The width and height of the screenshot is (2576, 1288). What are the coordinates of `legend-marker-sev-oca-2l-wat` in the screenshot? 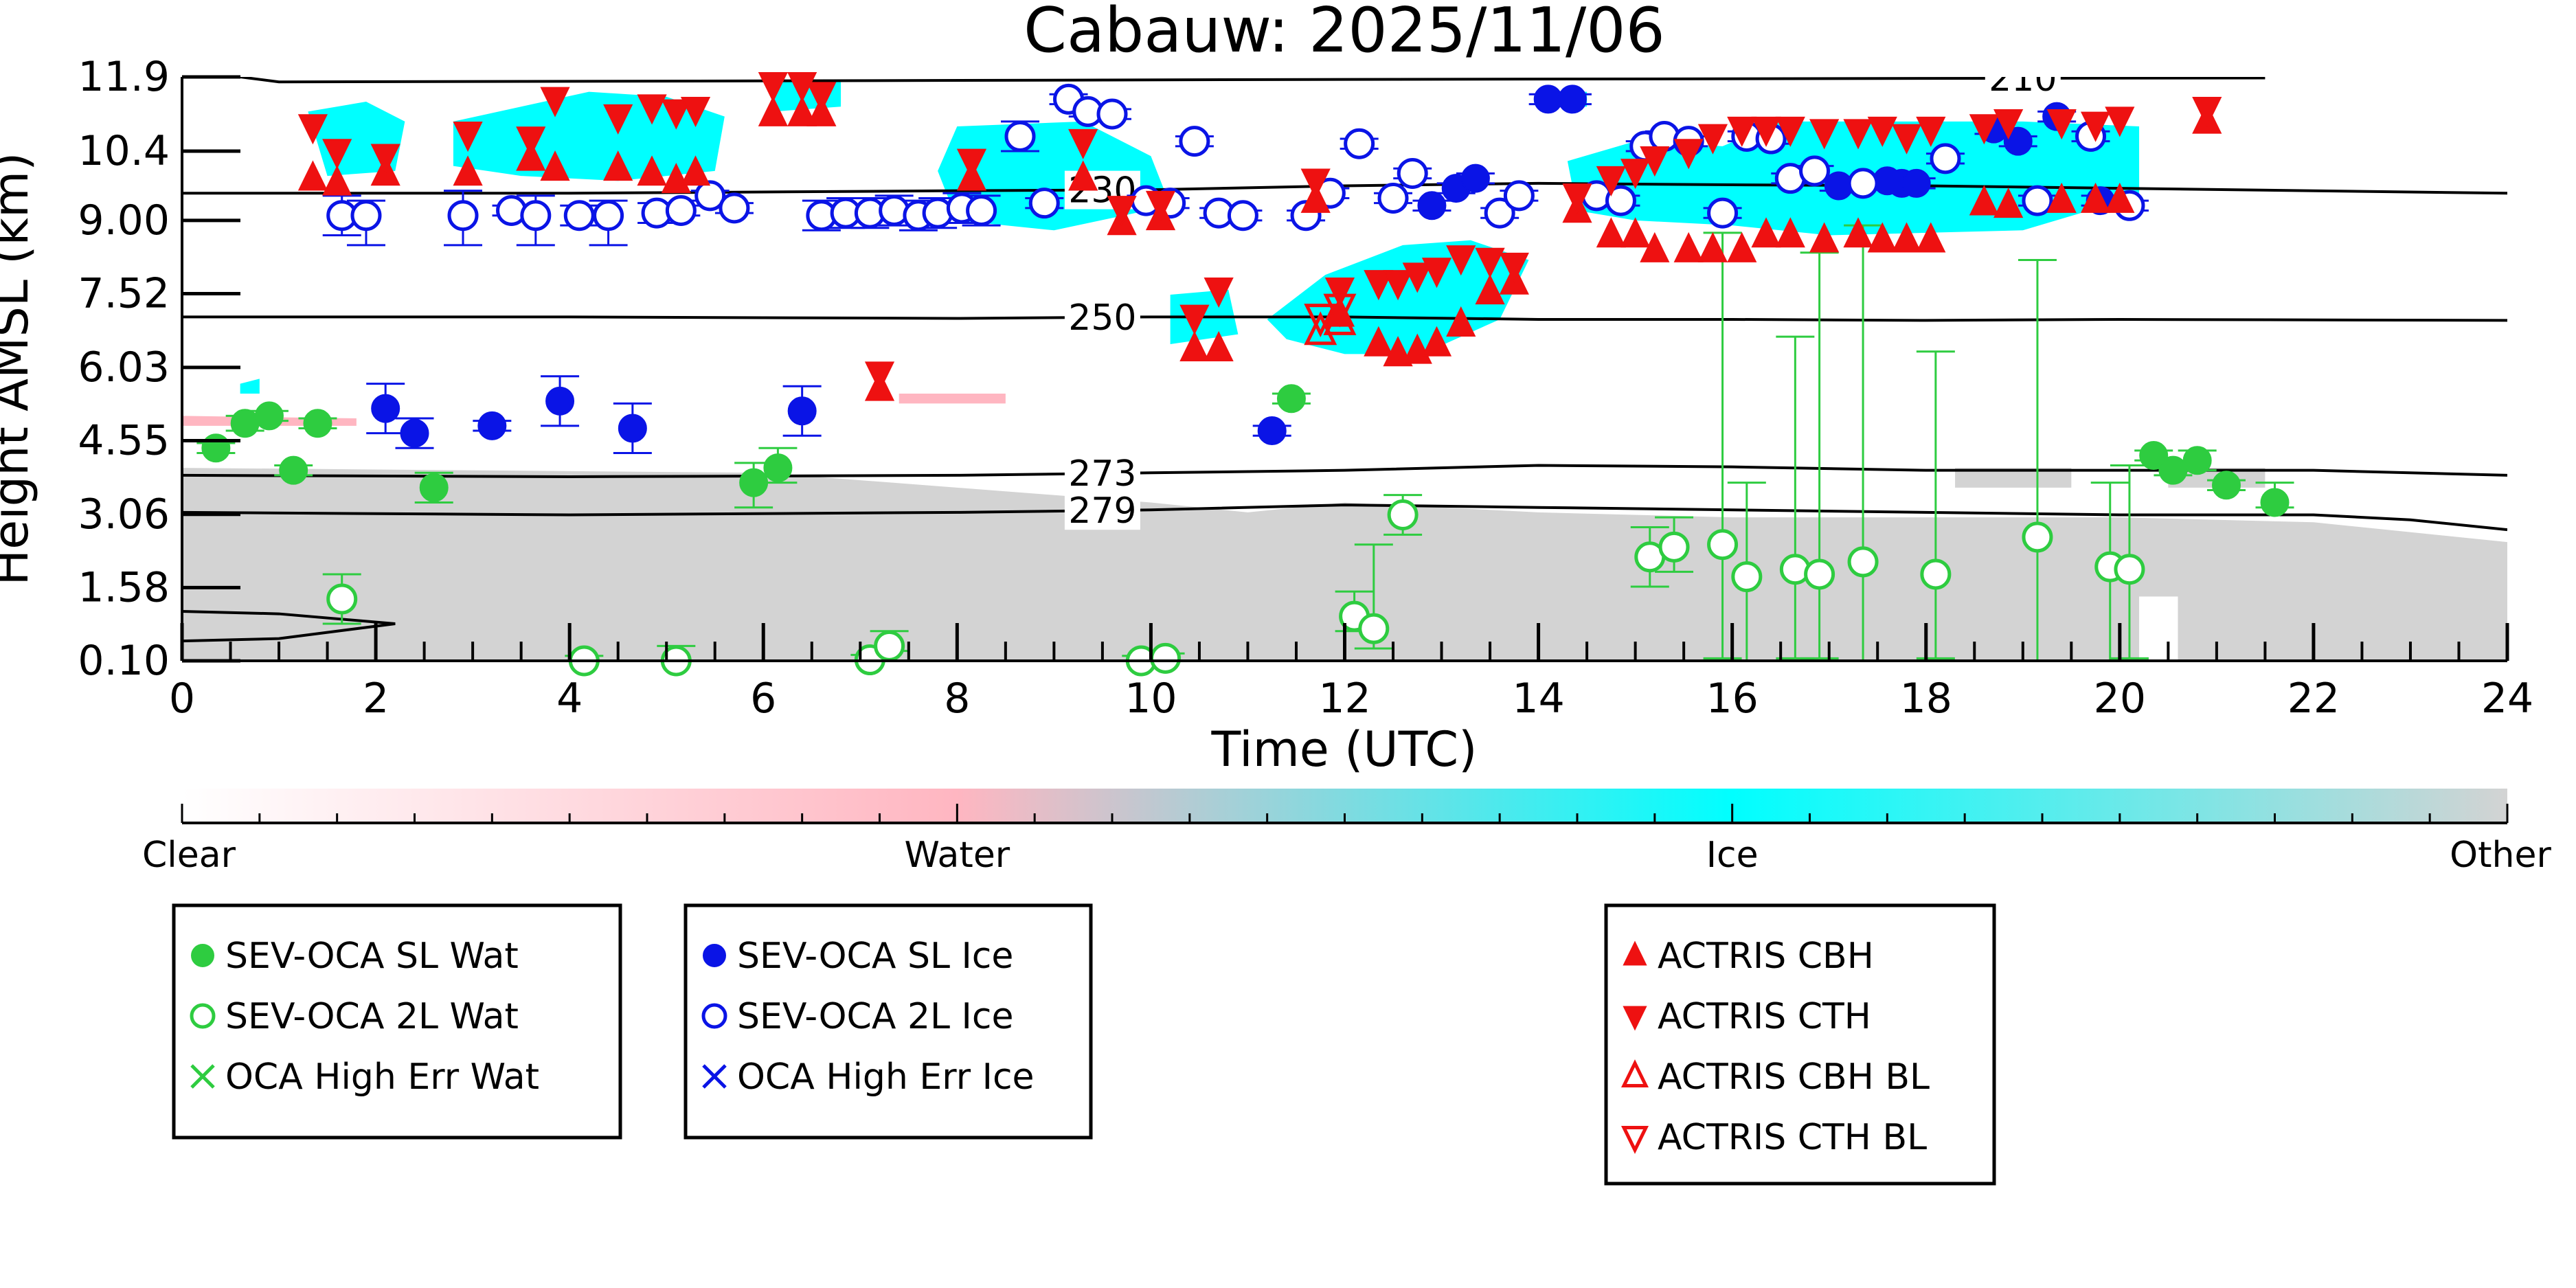 It's located at (203, 1016).